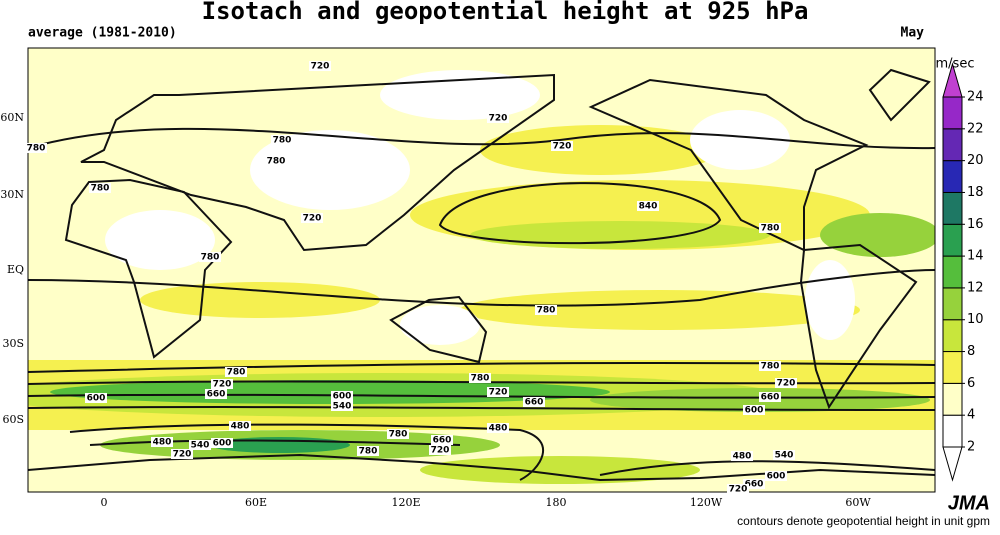 The width and height of the screenshot is (1000, 535). I want to click on colorbar-label: 20, so click(975, 160).